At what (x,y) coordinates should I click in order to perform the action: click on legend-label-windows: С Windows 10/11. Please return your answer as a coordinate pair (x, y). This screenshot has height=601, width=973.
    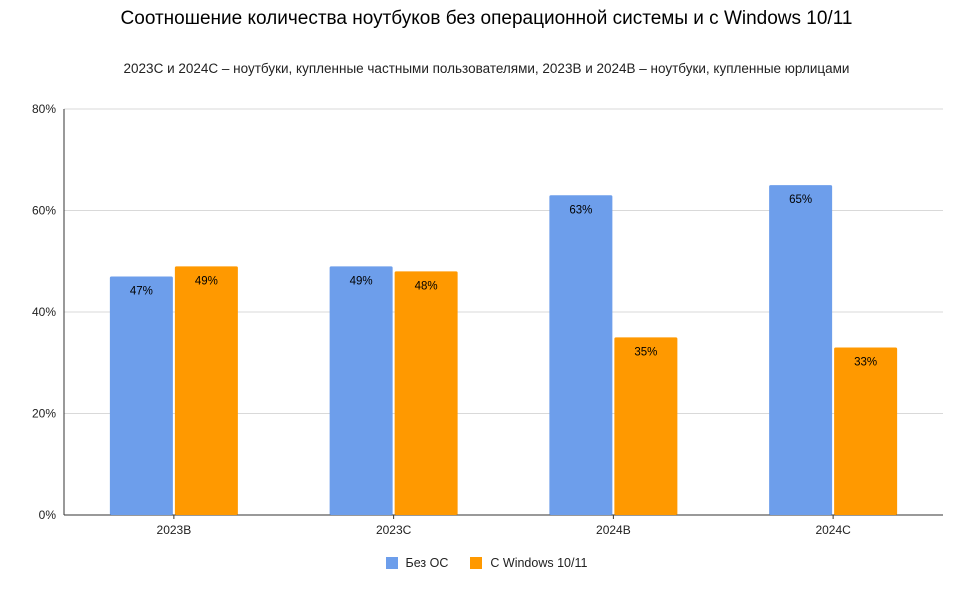
    Looking at the image, I should click on (539, 563).